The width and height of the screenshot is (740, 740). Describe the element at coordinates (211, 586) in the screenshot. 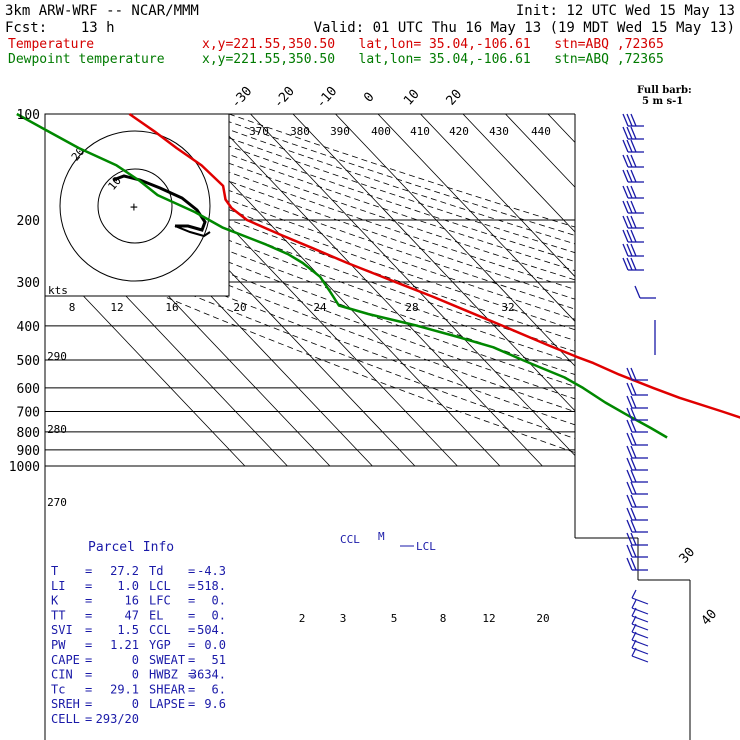

I see `parcel-value: 518.` at that location.